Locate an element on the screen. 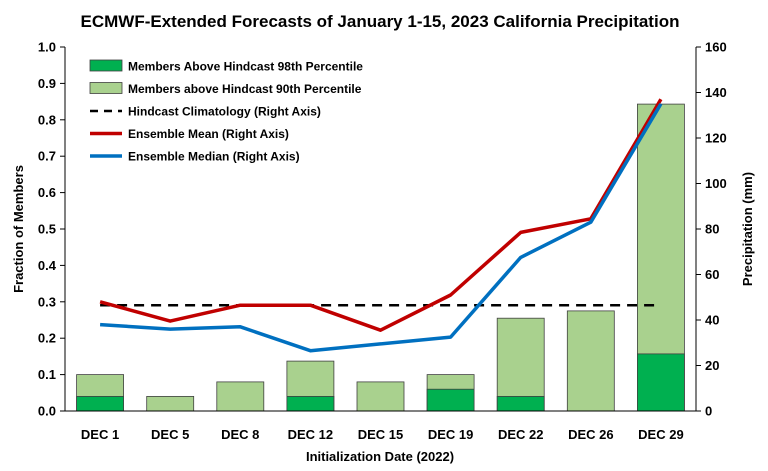 The height and width of the screenshot is (471, 768). left-tick-label-1: 0.1 is located at coordinates (47, 374).